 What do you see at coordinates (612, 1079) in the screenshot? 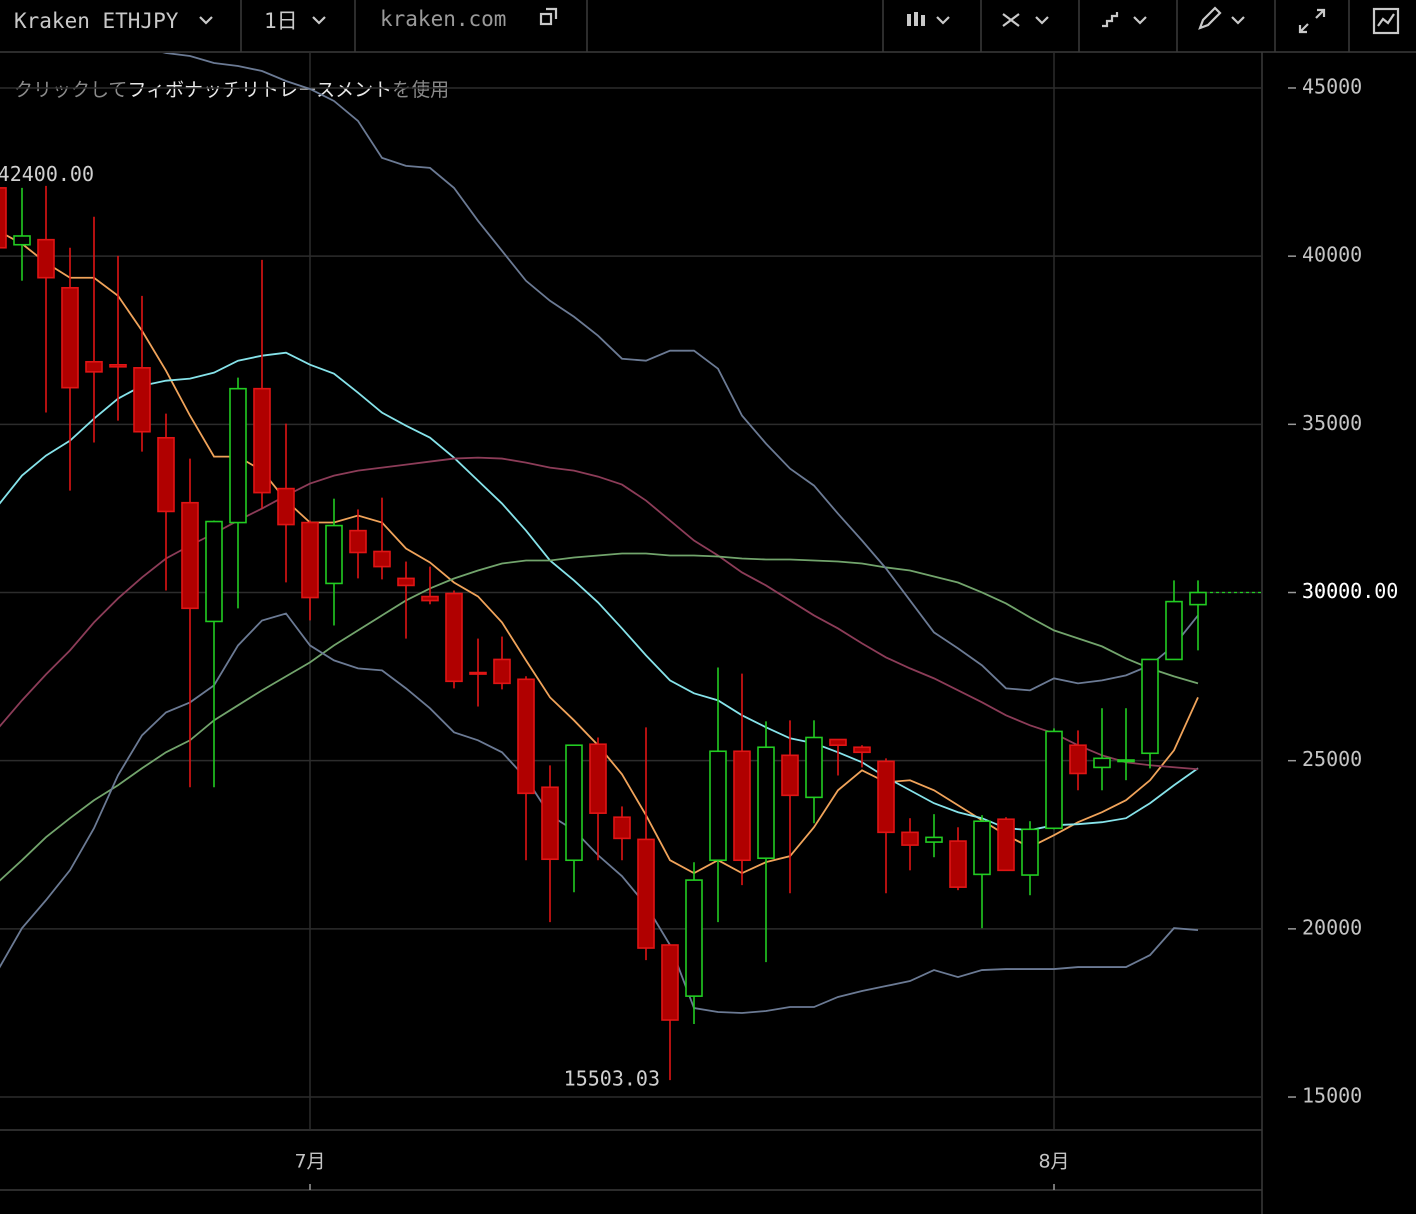
I see `low-label: 15503.03` at bounding box center [612, 1079].